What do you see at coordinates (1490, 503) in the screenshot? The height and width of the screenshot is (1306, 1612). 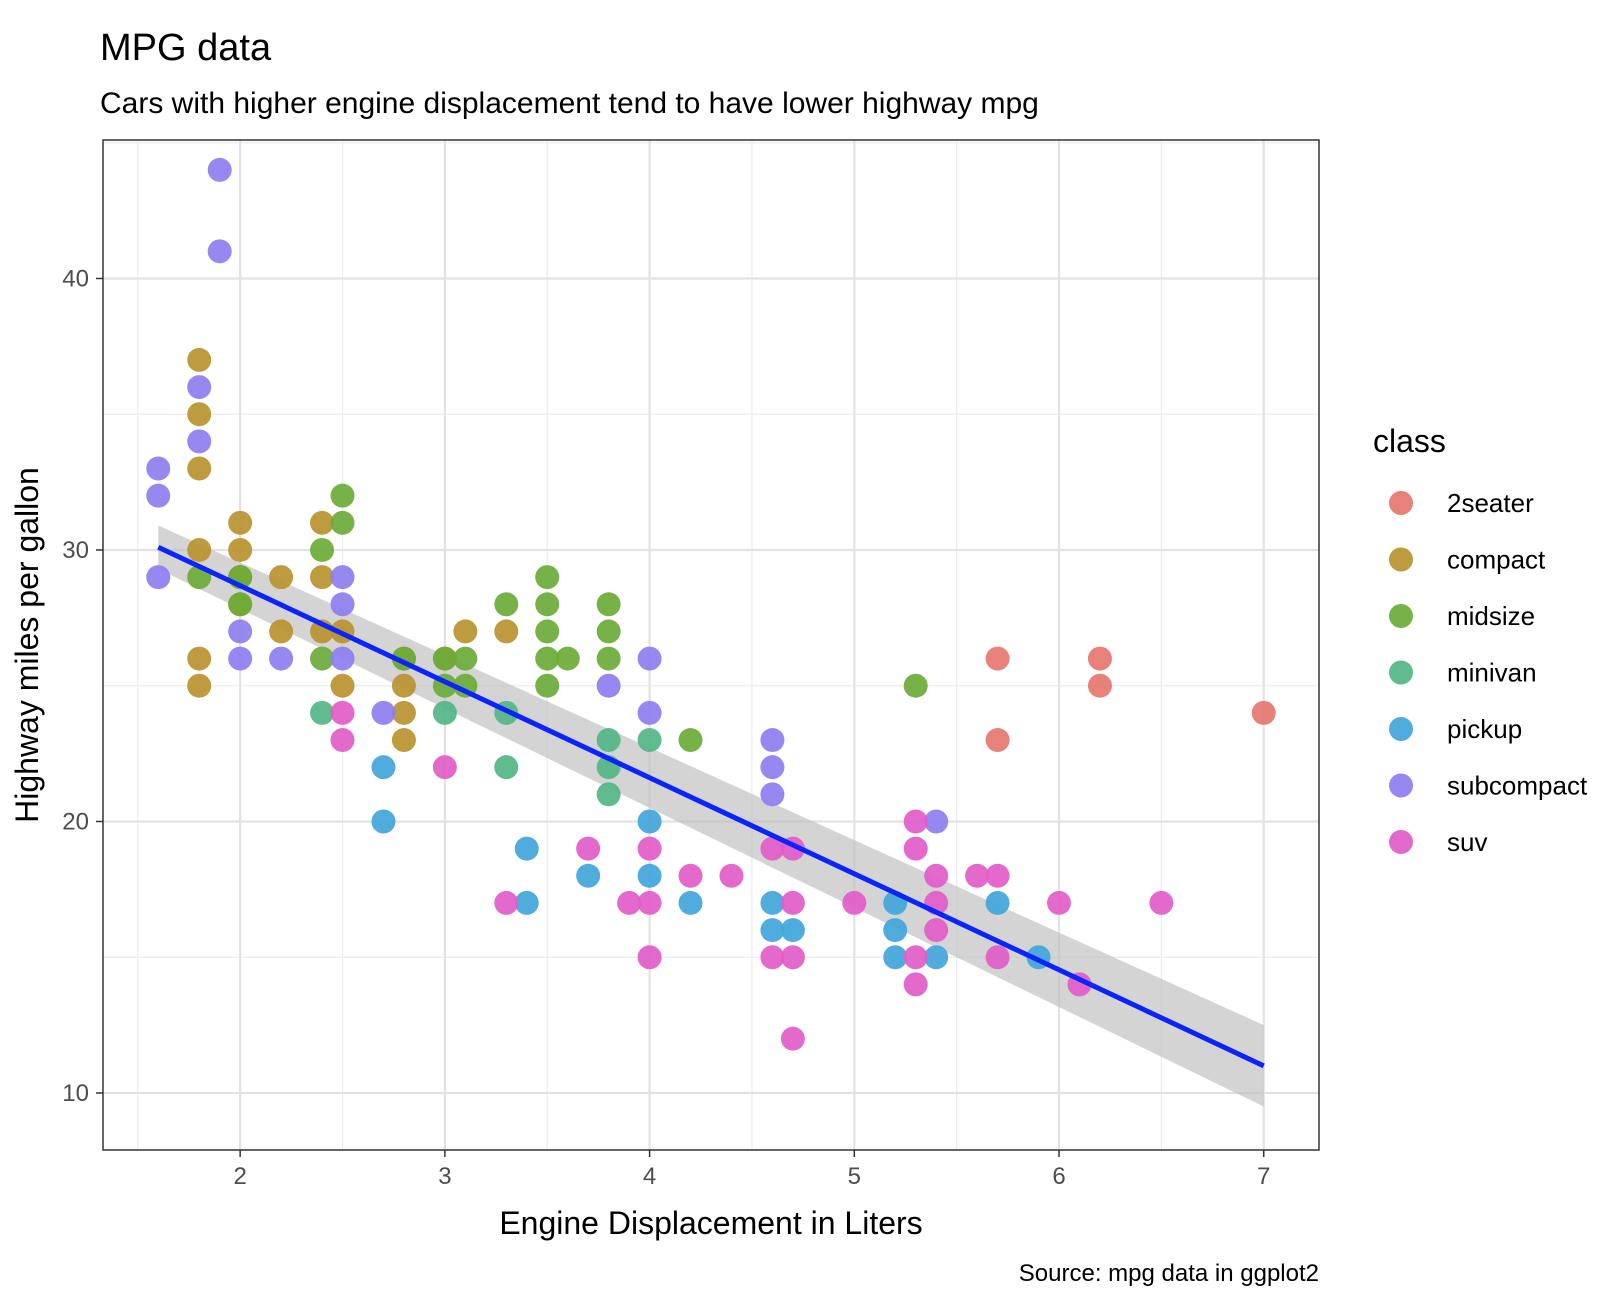 I see `legend-label-2seater: 2seater` at bounding box center [1490, 503].